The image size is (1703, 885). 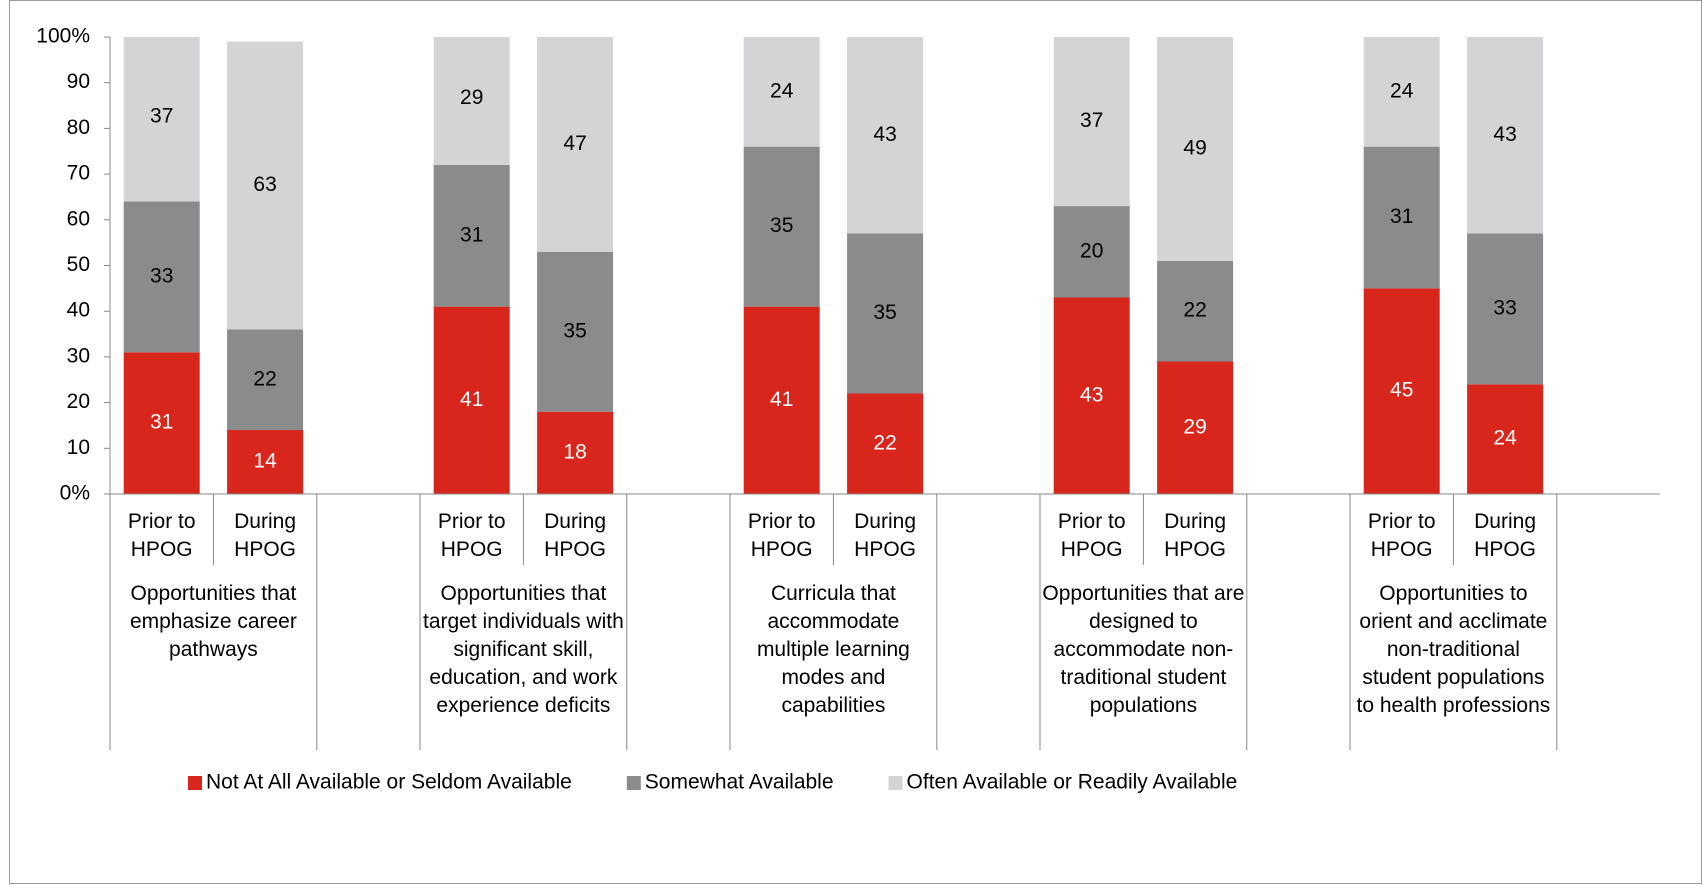 What do you see at coordinates (78, 447) in the screenshot?
I see `y-tick-label: 10` at bounding box center [78, 447].